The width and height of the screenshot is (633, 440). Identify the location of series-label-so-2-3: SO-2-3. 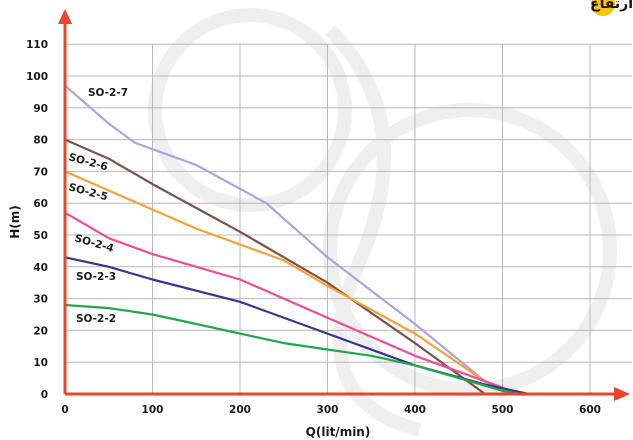
(96, 277).